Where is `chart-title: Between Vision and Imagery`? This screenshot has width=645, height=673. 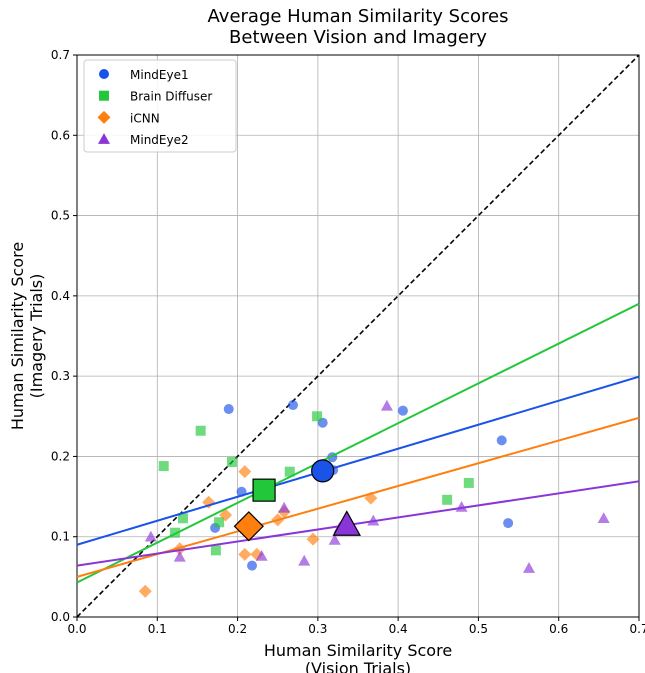
chart-title: Between Vision and Imagery is located at coordinates (358, 37).